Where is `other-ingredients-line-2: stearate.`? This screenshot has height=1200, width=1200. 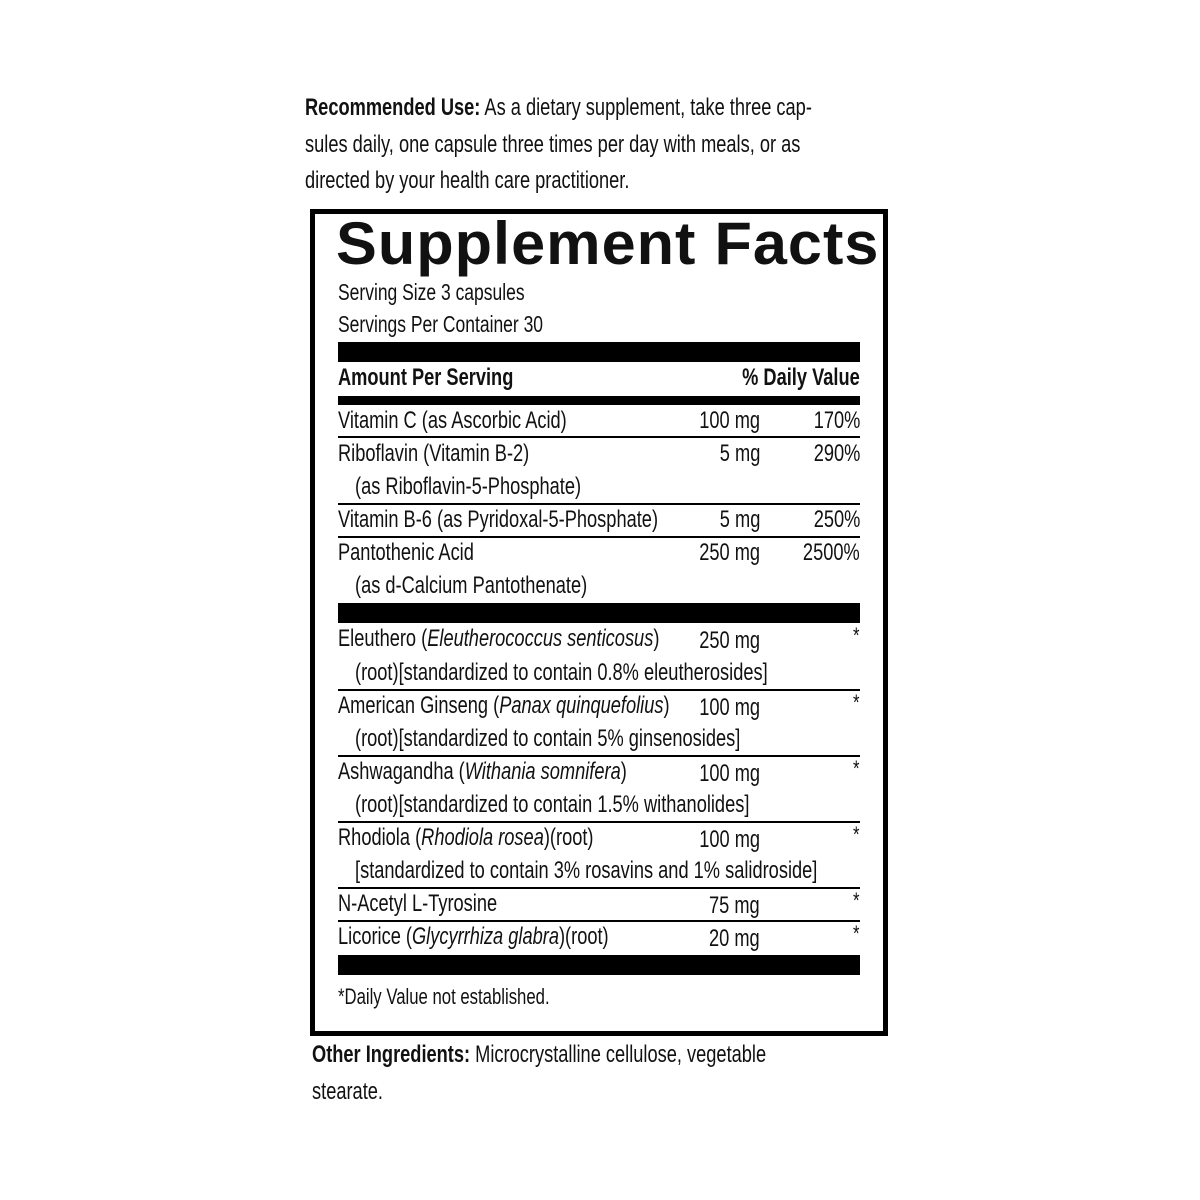 other-ingredients-line-2: stearate. is located at coordinates (347, 1091).